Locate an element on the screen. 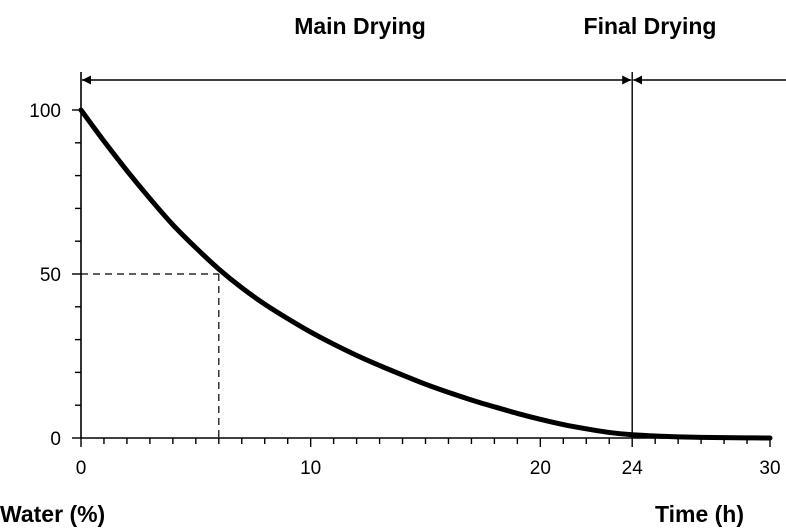  phase-label-final-drying: Final Drying is located at coordinates (650, 26).